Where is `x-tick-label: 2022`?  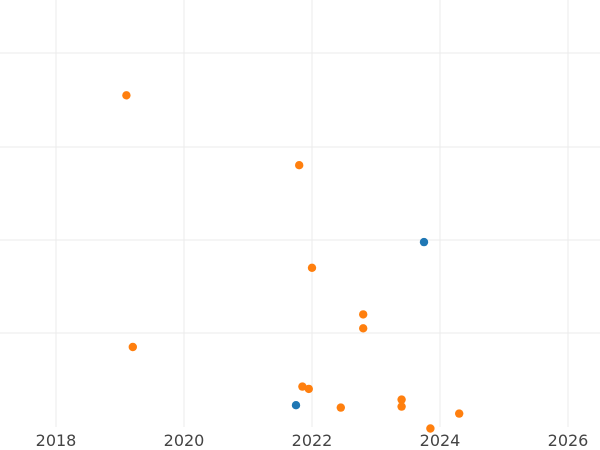
x-tick-label: 2022 is located at coordinates (312, 440).